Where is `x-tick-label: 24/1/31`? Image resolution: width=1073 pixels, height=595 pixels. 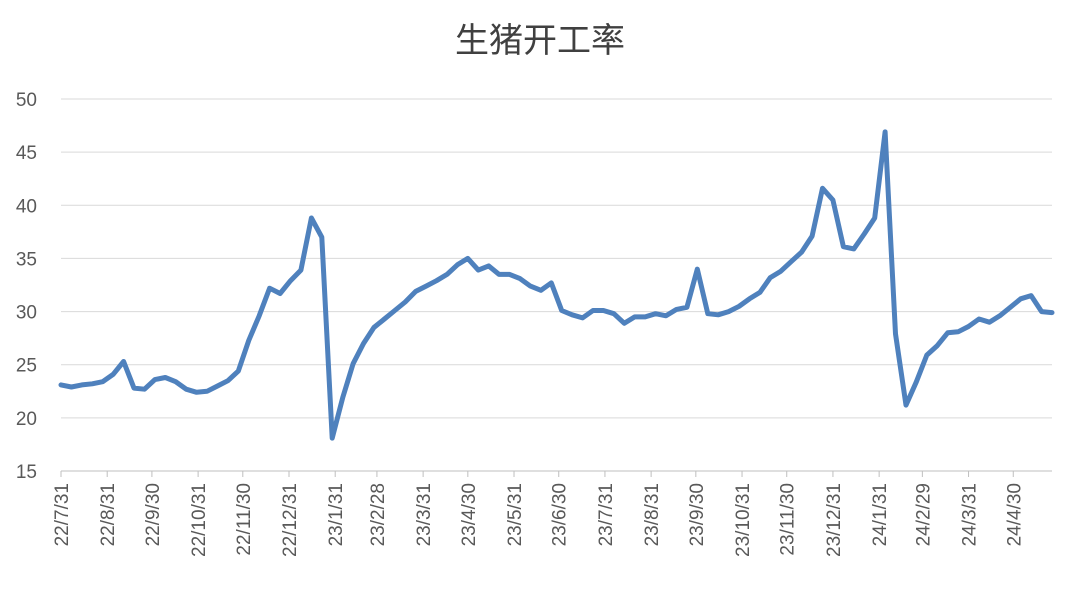
x-tick-label: 24/1/31 is located at coordinates (880, 514).